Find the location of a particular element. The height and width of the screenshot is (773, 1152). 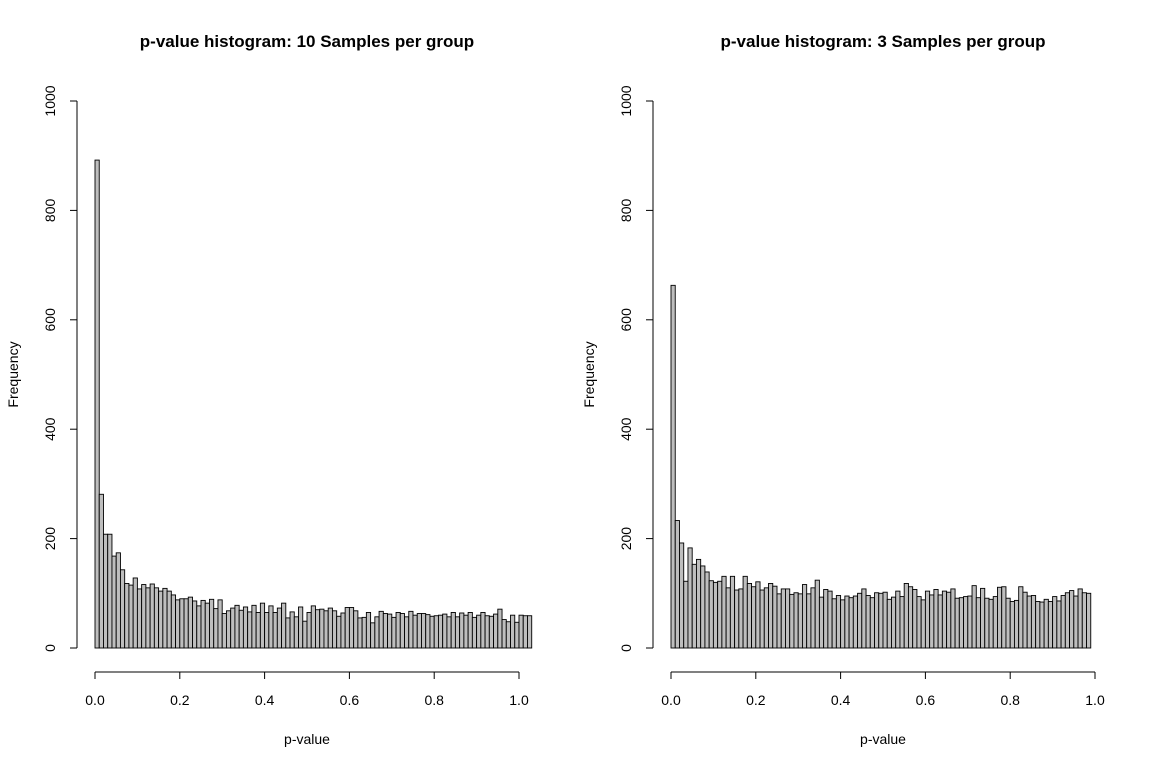

chart-title: p-value histogram: 10 Samples per group is located at coordinates (307, 41).